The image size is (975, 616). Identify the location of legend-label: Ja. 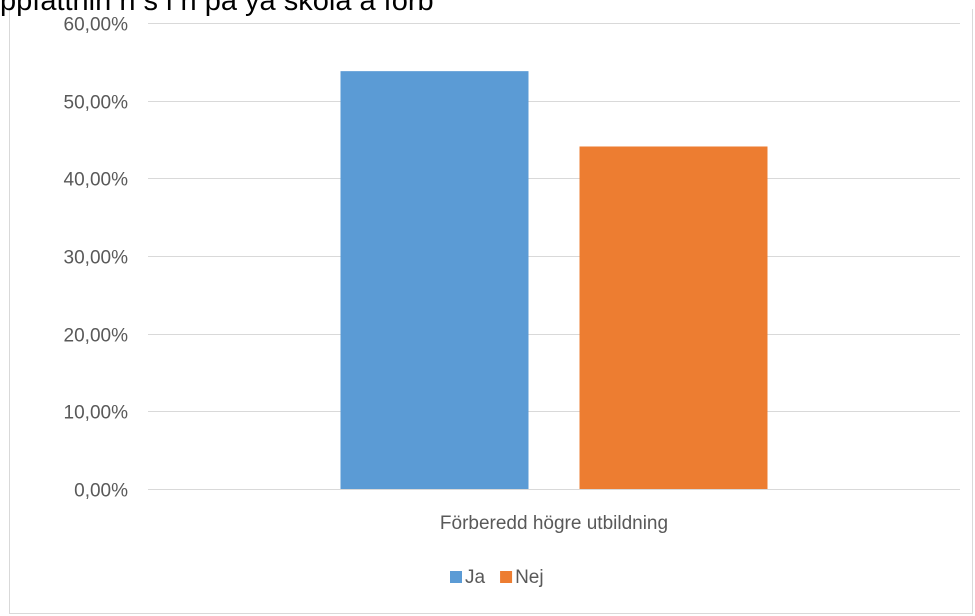
(475, 577).